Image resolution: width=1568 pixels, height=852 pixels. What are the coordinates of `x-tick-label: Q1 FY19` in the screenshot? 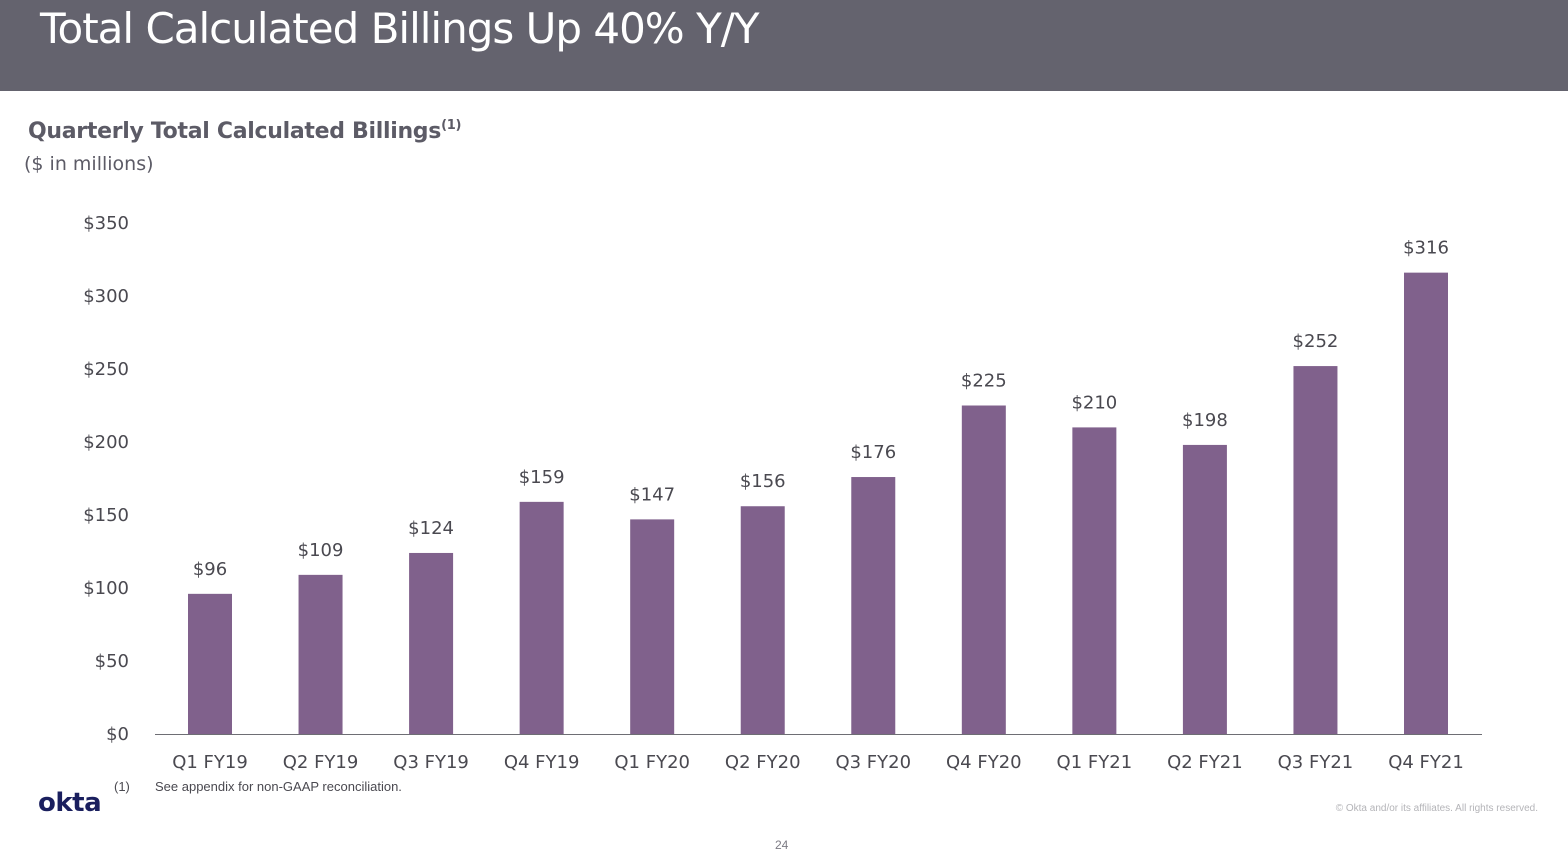 It's located at (210, 762).